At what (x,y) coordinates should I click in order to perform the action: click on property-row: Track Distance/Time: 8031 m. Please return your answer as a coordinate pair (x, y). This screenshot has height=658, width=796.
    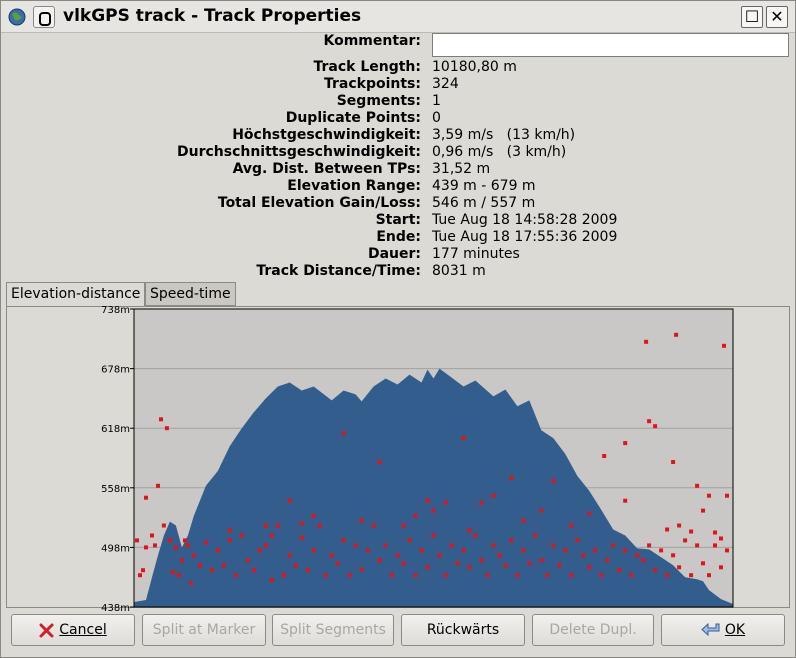
    Looking at the image, I should click on (398, 271).